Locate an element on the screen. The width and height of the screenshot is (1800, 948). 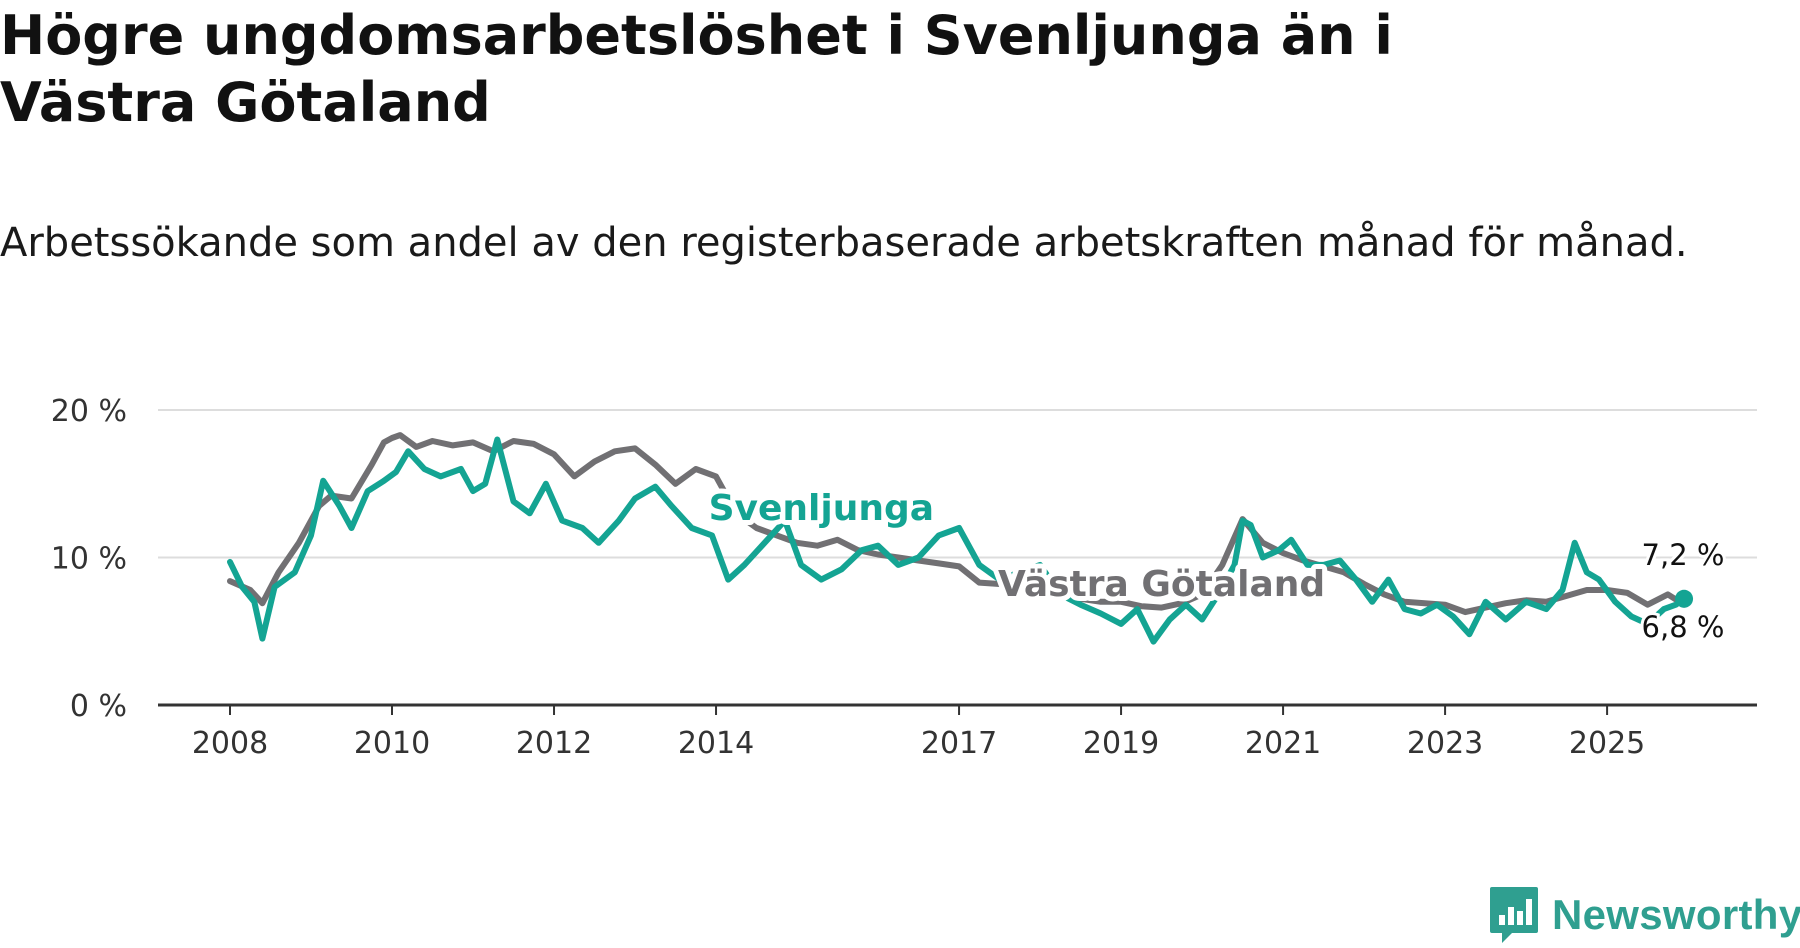
x-tick-label: 2019 is located at coordinates (1121, 743).